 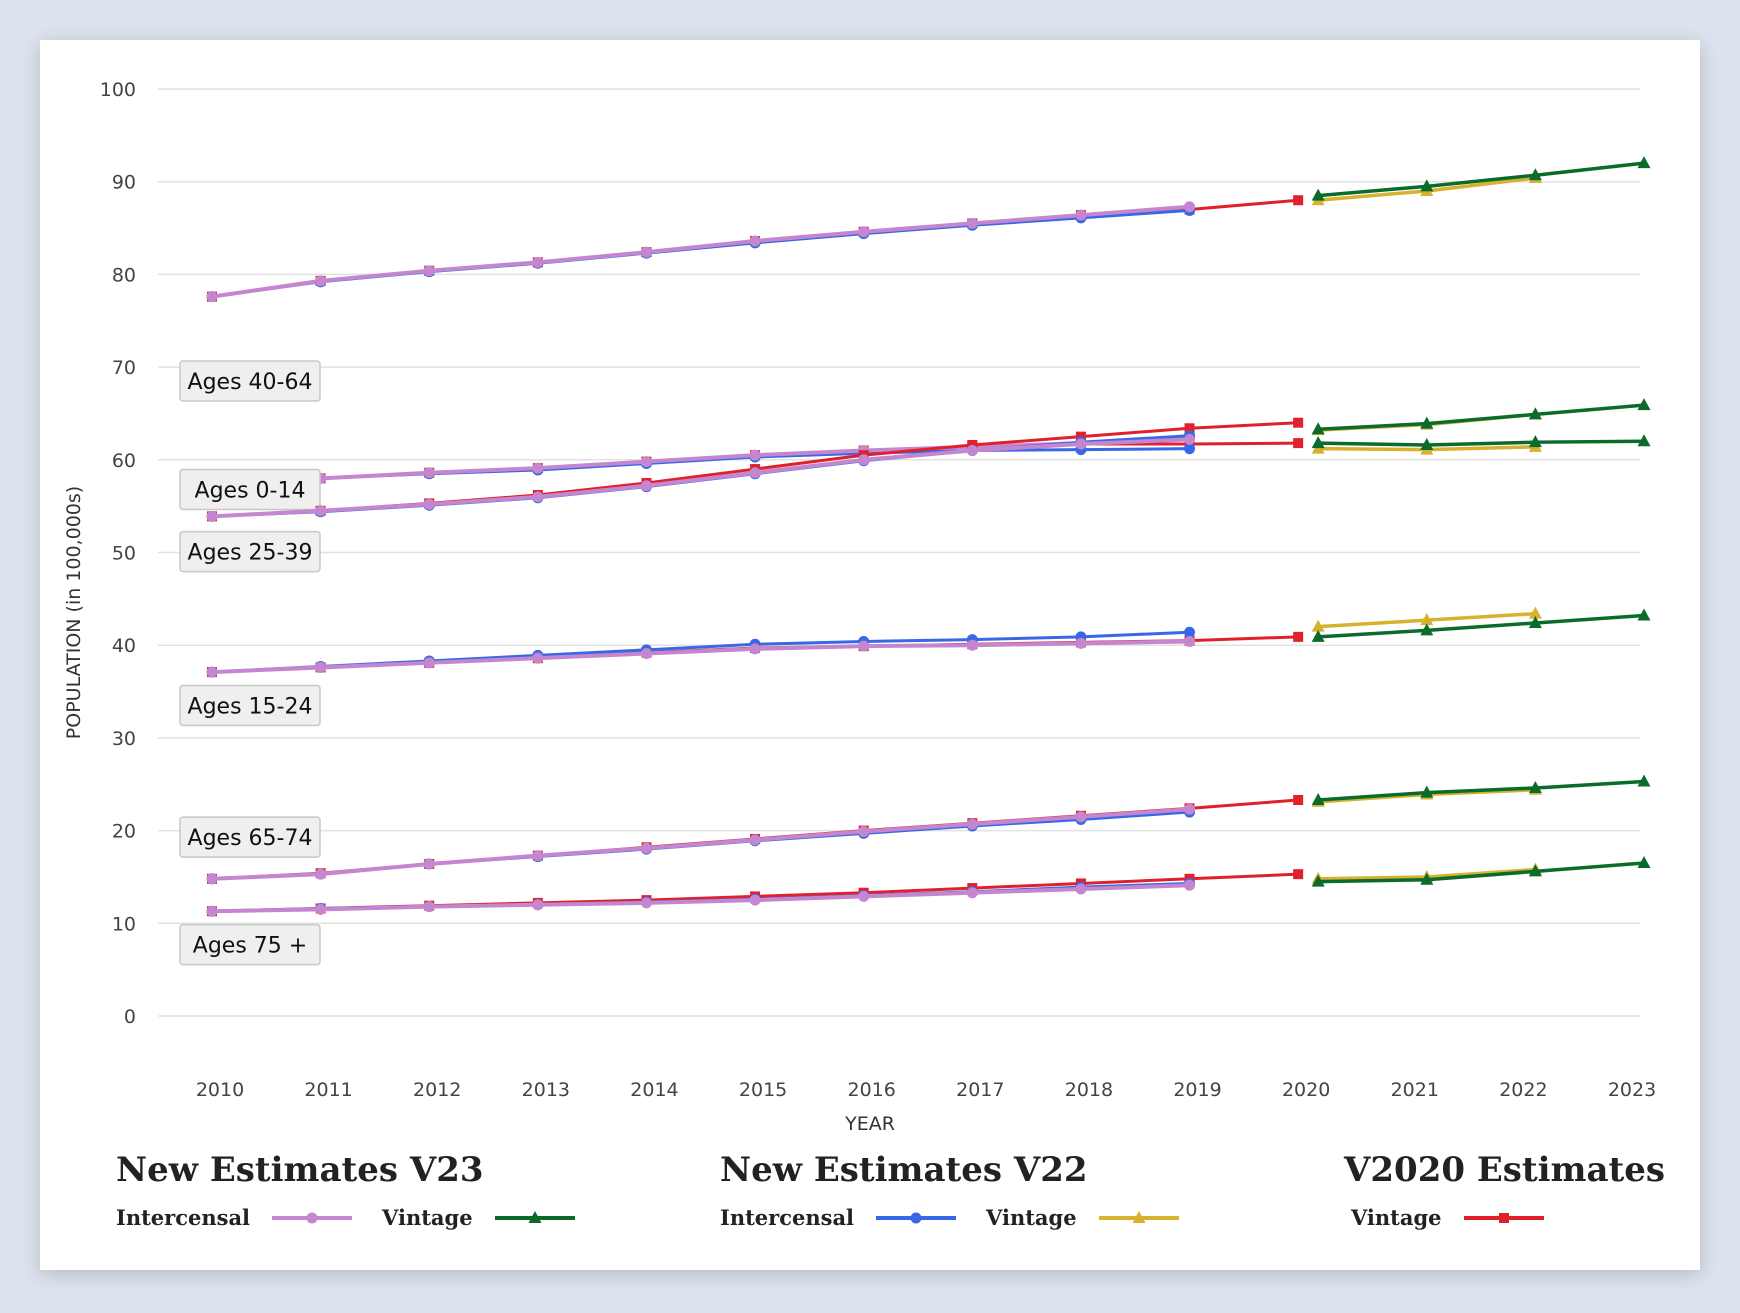 I want to click on legend-swatch-v22-vintage, so click(x=1138, y=1218).